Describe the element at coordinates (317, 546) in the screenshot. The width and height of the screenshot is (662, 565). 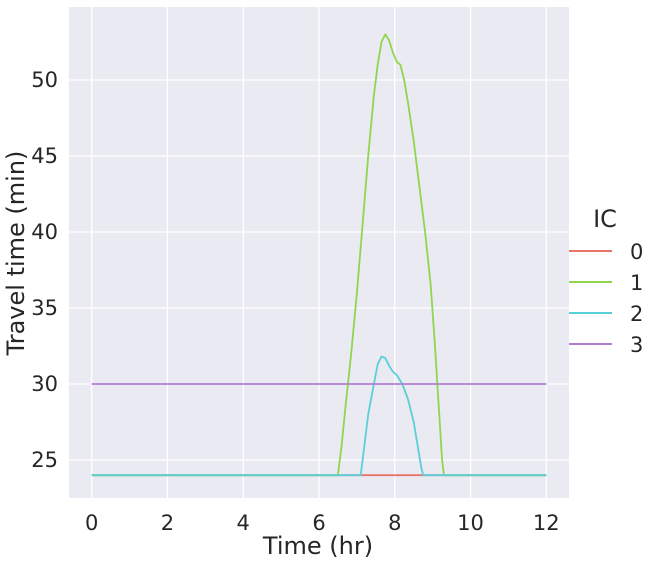
I see `x-axis-label: Time (hr)` at that location.